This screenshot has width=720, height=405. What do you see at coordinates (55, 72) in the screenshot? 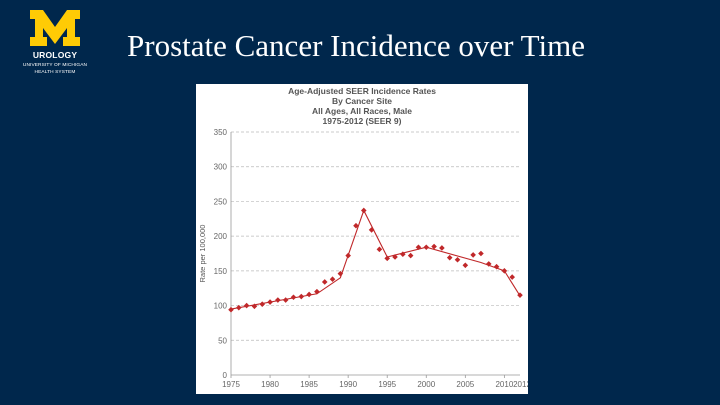
I see `logo-health-system: HEALTH SYSTEM` at bounding box center [55, 72].